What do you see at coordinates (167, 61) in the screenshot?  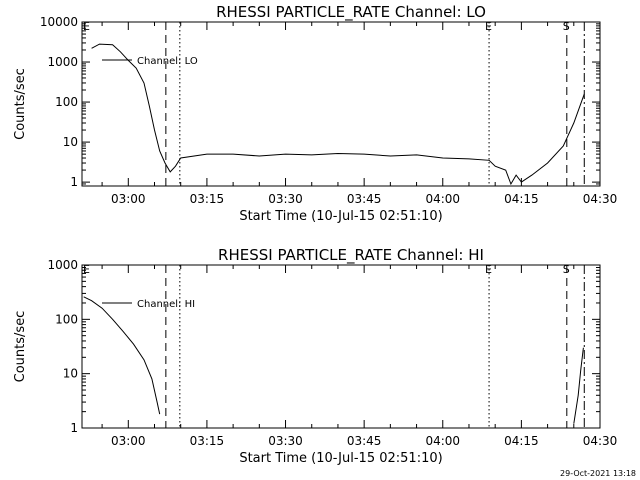 I see `legend-label: Channel: LO` at bounding box center [167, 61].